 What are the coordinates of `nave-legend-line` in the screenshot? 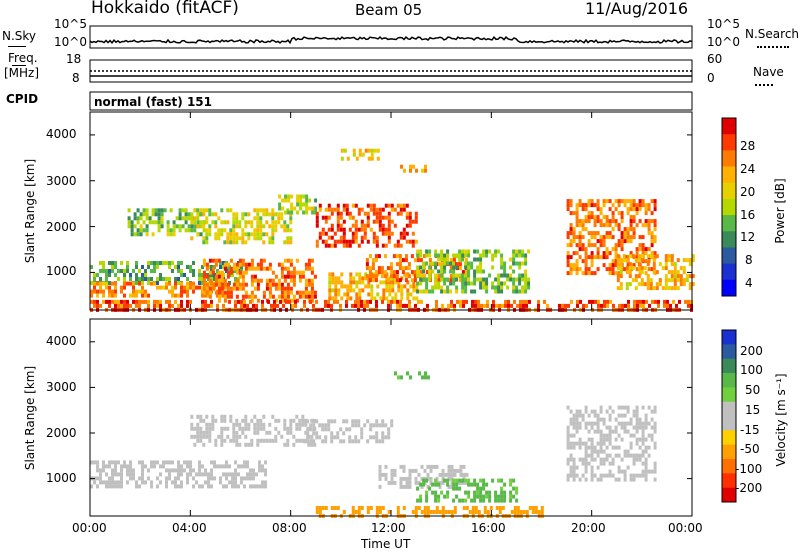 It's located at (764, 85).